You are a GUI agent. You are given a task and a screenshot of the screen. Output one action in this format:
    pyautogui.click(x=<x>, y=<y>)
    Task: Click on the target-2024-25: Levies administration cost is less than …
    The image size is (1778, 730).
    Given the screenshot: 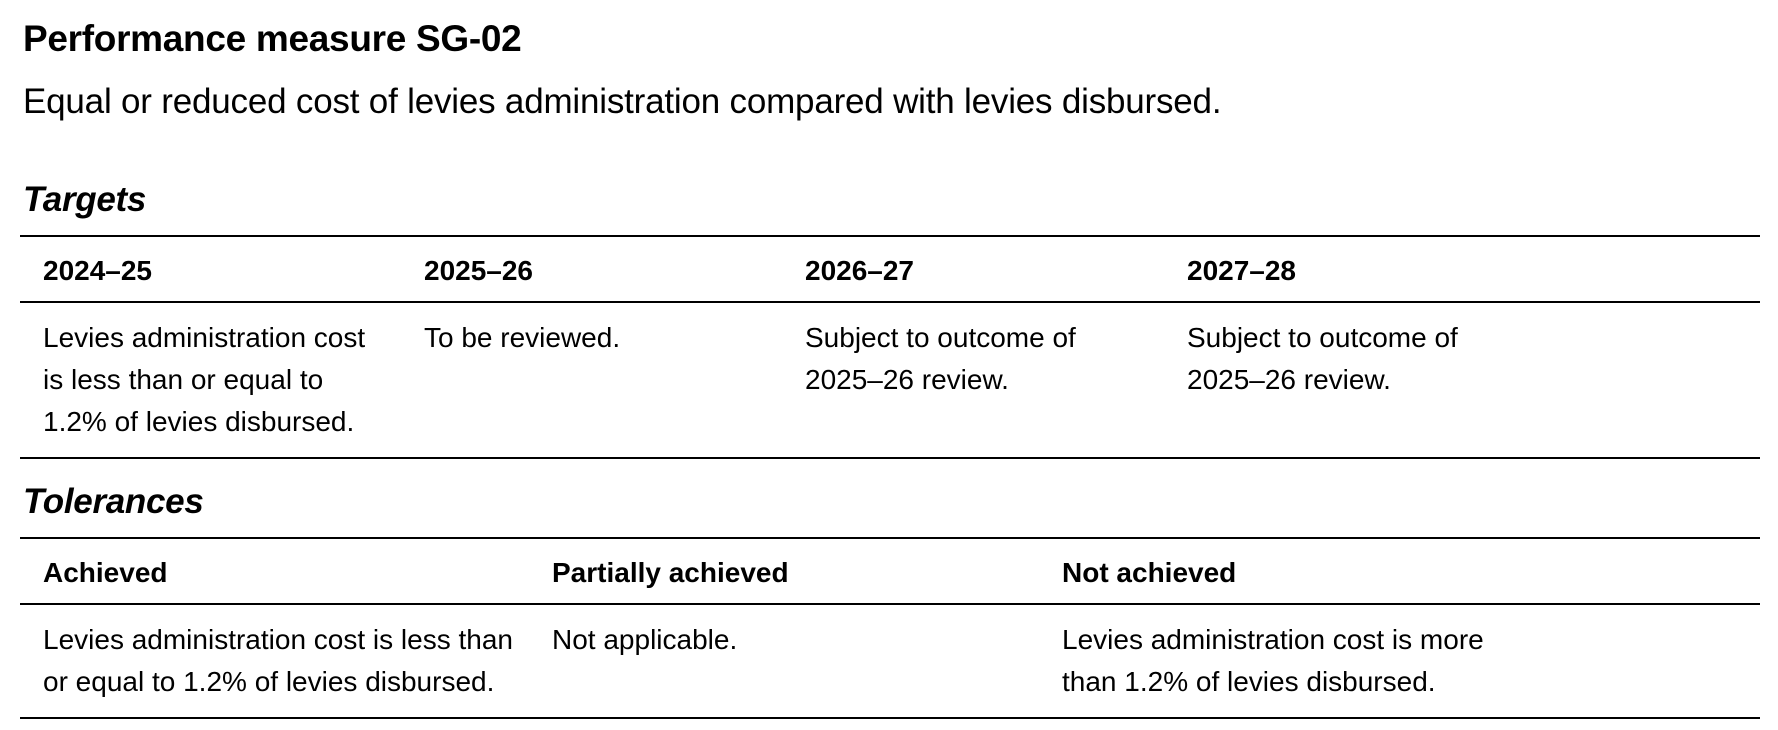 What is the action you would take?
    pyautogui.click(x=210, y=380)
    